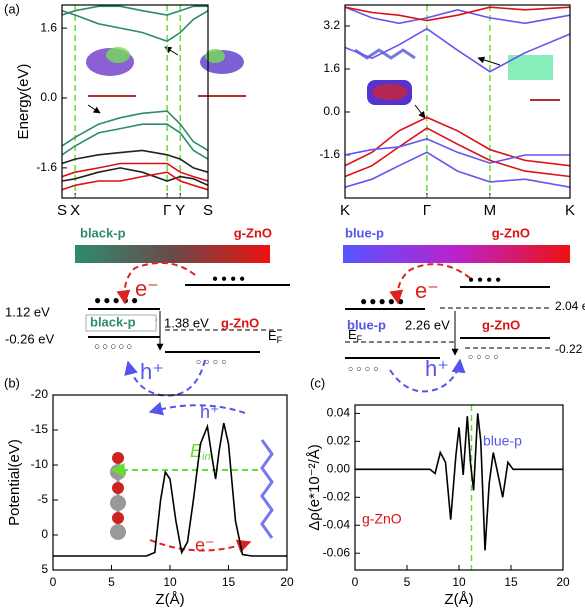 The image size is (585, 611). Describe the element at coordinates (14, 482) in the screenshot. I see `y-axis-label: Potential(eV)` at that location.